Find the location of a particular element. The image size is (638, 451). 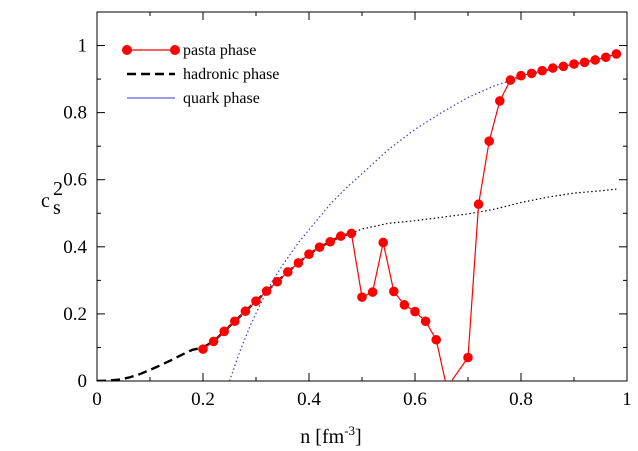

legend-pasta-label: pasta phase is located at coordinates (219, 50).